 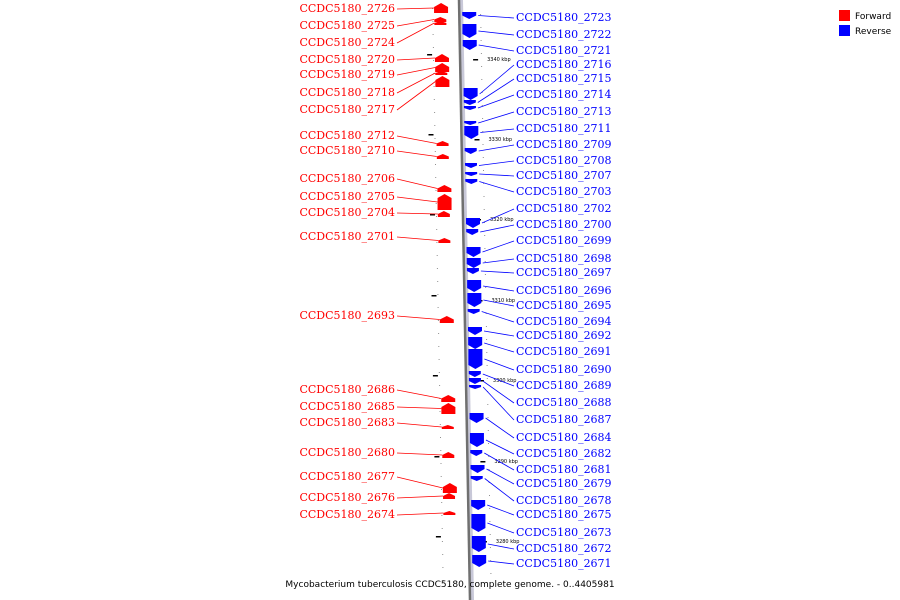 I want to click on forward-gene: CCDC5180_2680, so click(x=377, y=452).